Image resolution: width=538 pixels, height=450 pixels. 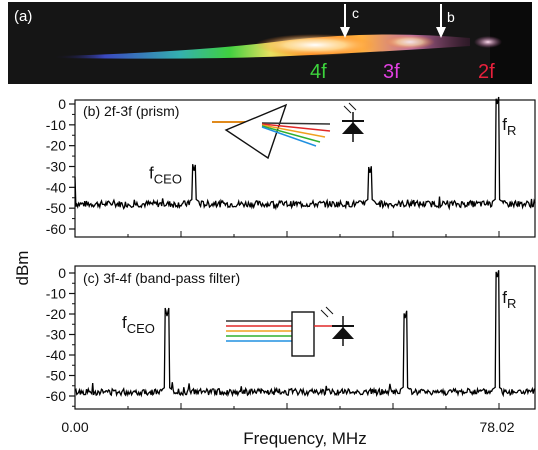 I want to click on arrow-b-label: b, so click(x=451, y=17).